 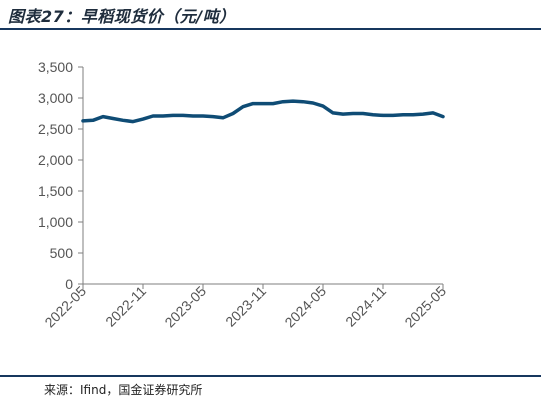 I want to click on bottom-divider, so click(x=270, y=376).